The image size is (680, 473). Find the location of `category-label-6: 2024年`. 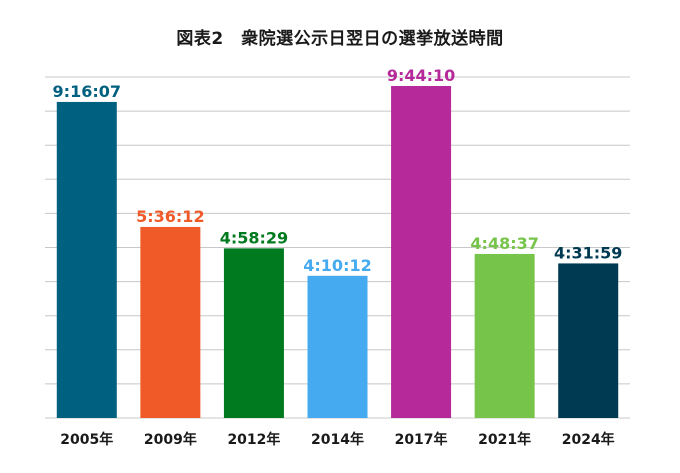

category-label-6: 2024年 is located at coordinates (588, 439).